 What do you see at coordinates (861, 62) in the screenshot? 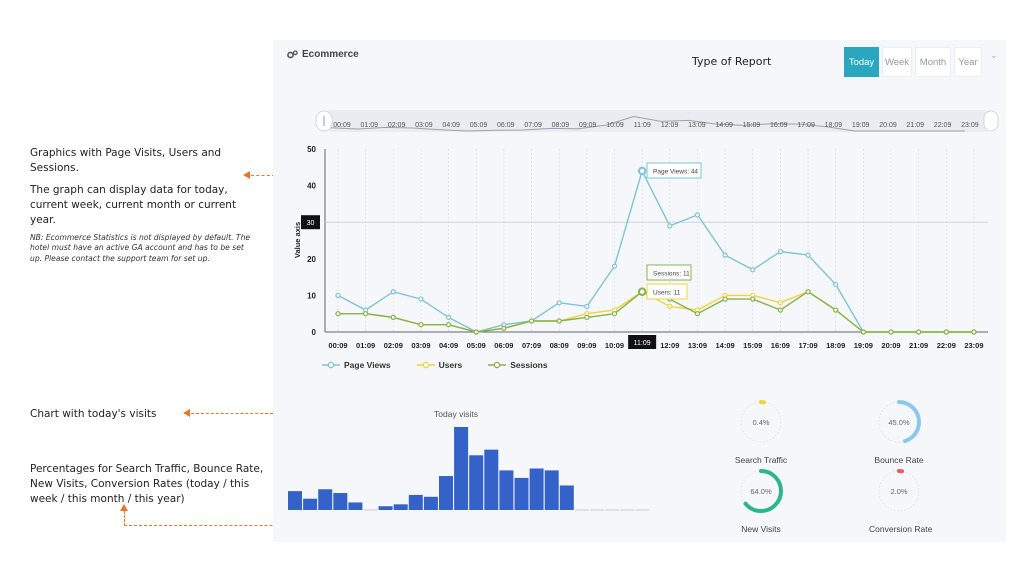
I see `tab-today: Today` at bounding box center [861, 62].